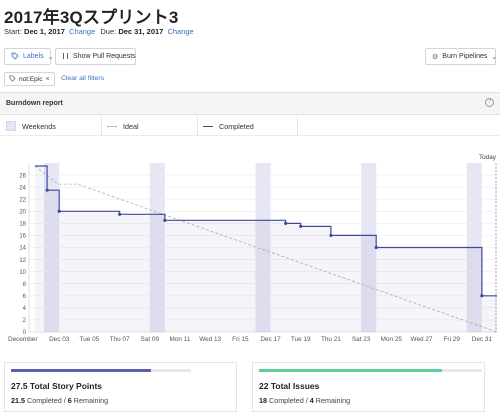 Image resolution: width=500 pixels, height=414 pixels. Describe the element at coordinates (22, 176) in the screenshot. I see `y-tick-label: 26` at that location.